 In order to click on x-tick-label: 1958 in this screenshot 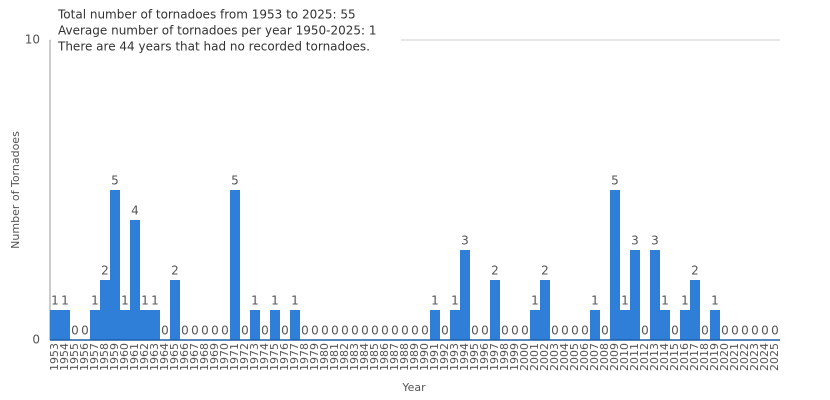, I will do `click(104, 357)`.